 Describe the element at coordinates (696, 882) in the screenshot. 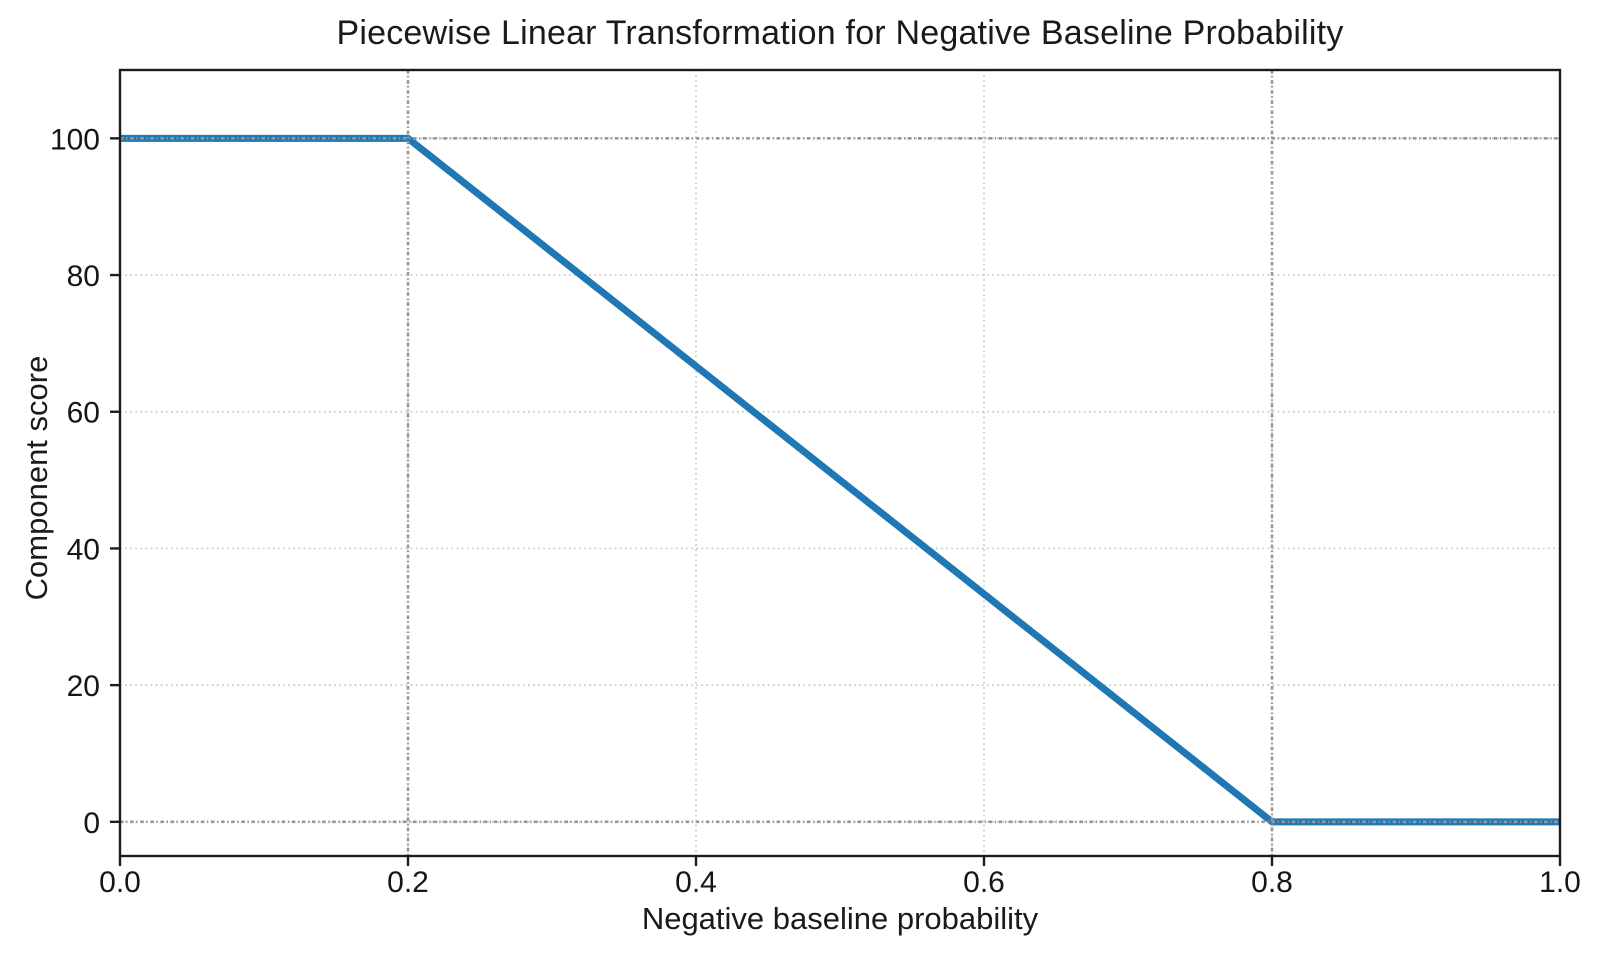

I see `x-tick-label: 0.4` at that location.